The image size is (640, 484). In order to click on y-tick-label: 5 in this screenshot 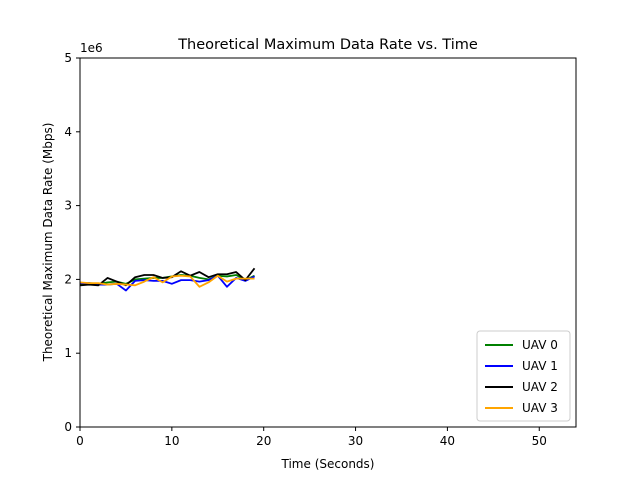, I will do `click(68, 58)`.